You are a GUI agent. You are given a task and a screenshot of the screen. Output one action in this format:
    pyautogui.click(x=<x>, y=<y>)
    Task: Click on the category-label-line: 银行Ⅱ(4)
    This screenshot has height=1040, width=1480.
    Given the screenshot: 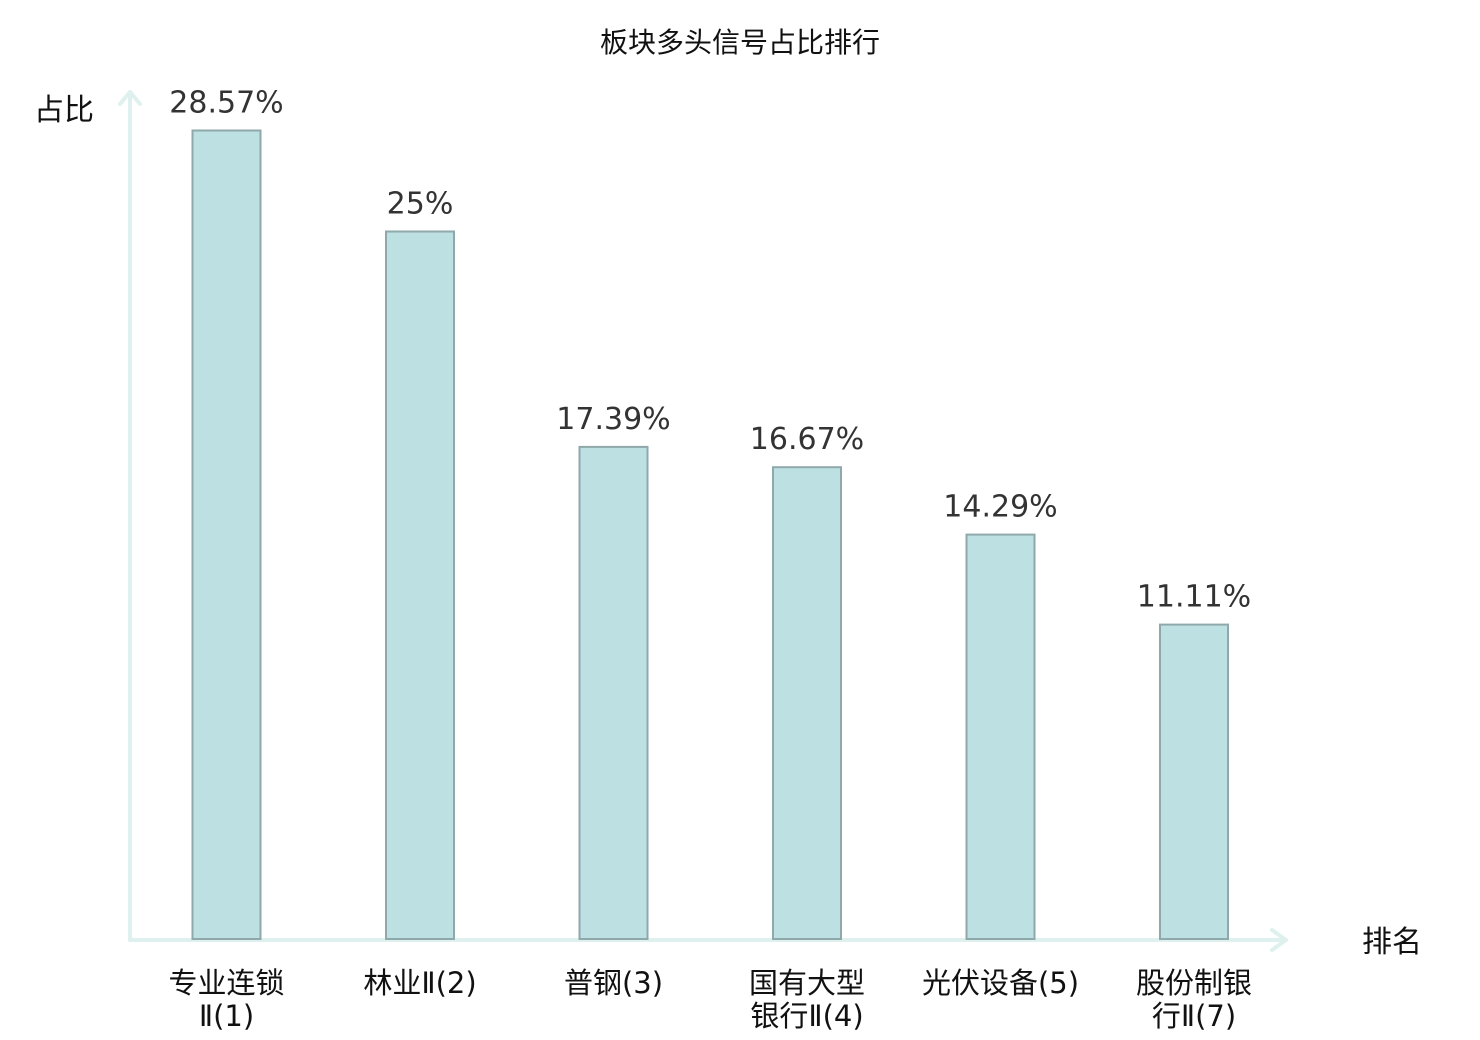 What is the action you would take?
    pyautogui.click(x=806, y=1016)
    